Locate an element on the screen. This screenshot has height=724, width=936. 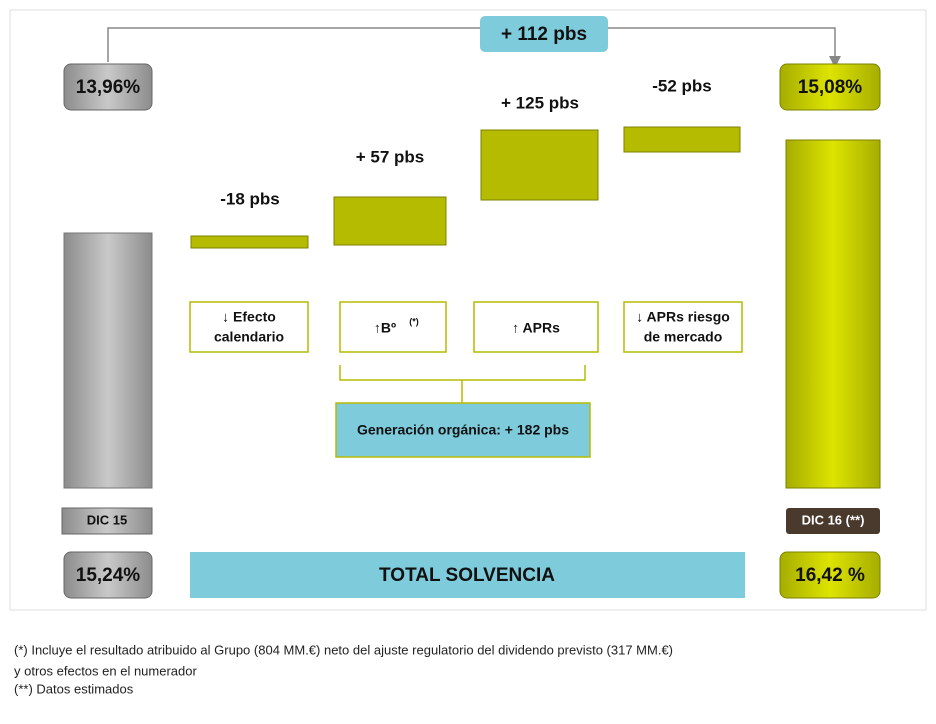
step-change: -18 pbs is located at coordinates (250, 198).